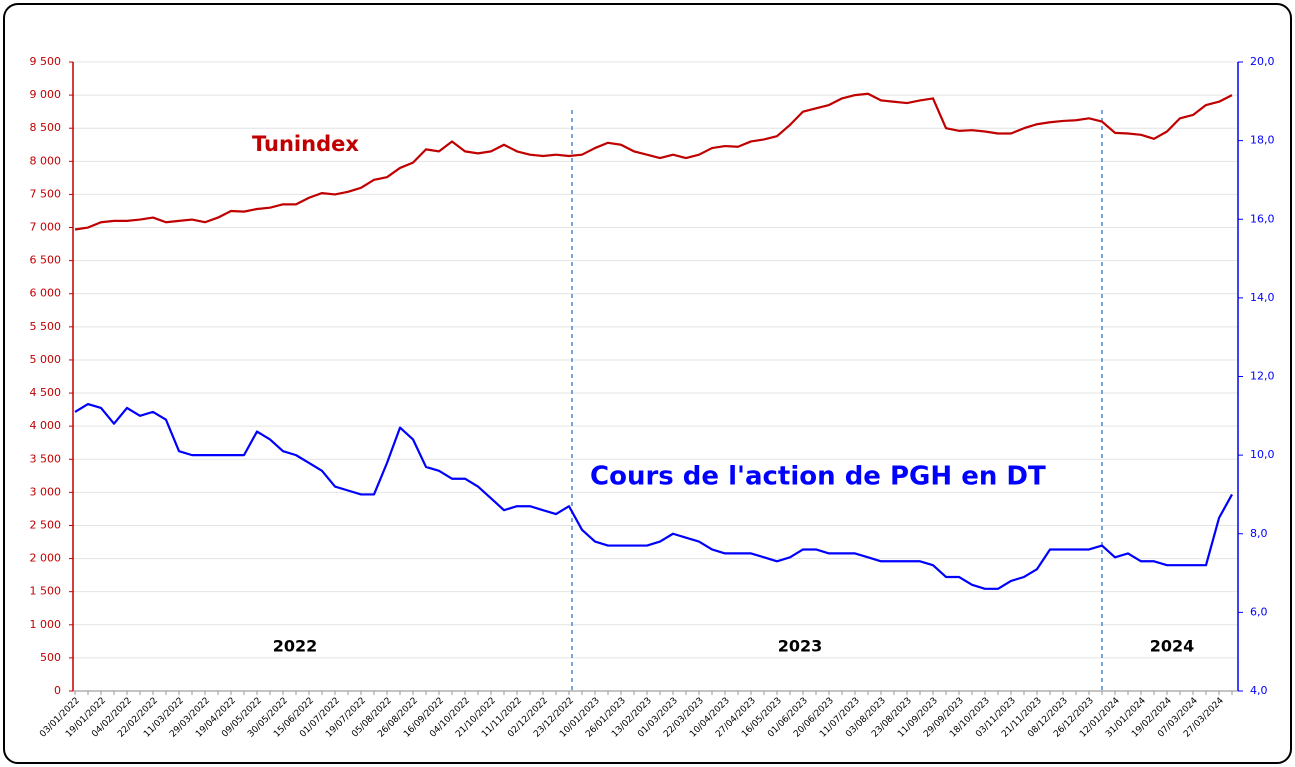 The width and height of the screenshot is (1295, 767). I want to click on y-tick-label: 5 500, so click(46, 326).